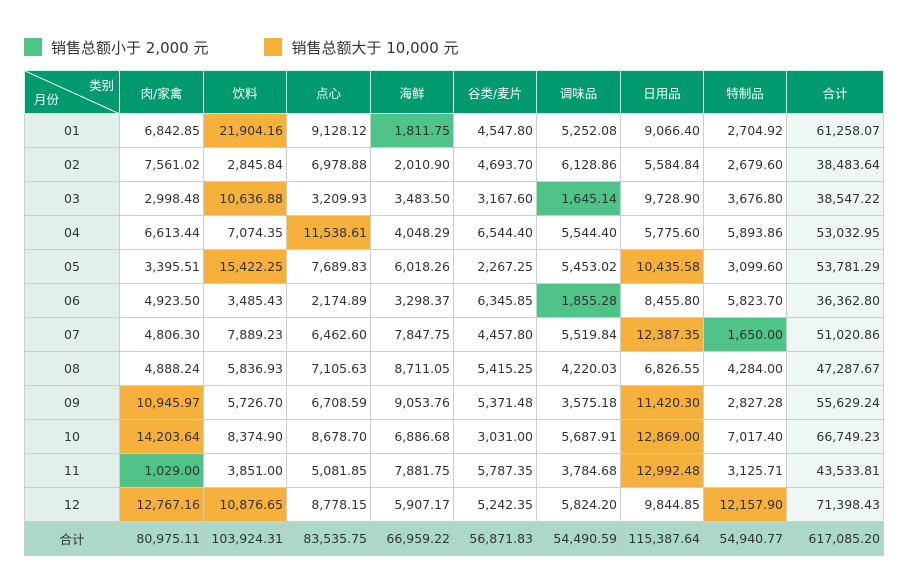 The image size is (904, 575). I want to click on value-cell: 4,048.29, so click(412, 232).